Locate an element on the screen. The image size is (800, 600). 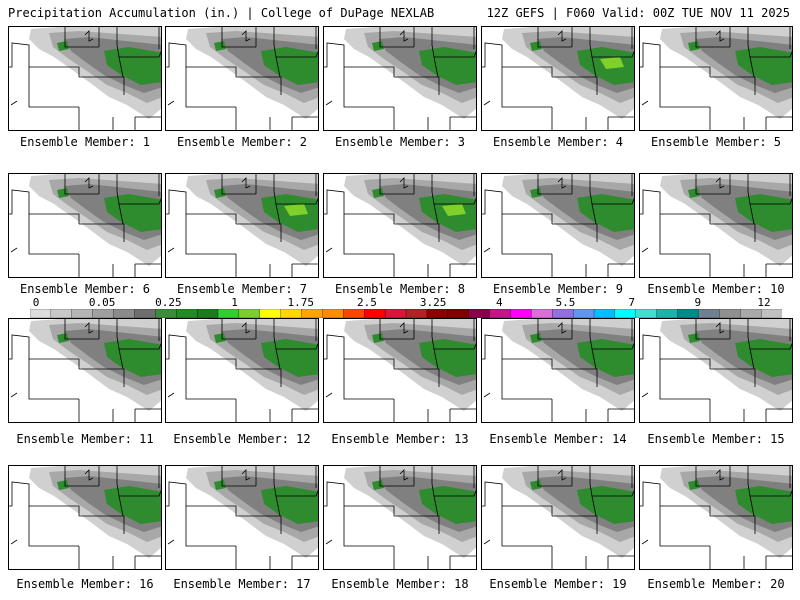
precip-colorbar is located at coordinates (406, 313).